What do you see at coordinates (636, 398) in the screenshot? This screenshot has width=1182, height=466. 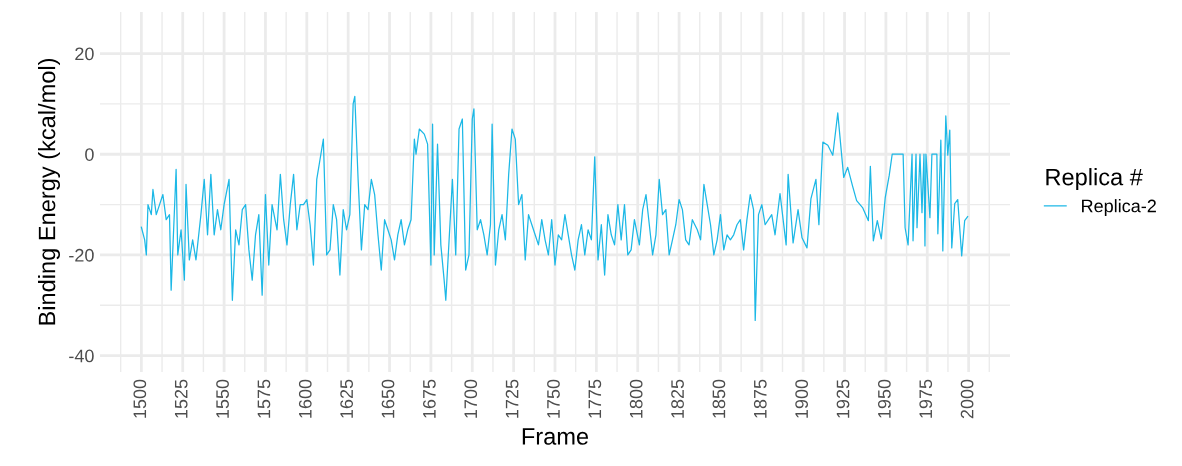 I see `x-tick-label: 1800` at bounding box center [636, 398].